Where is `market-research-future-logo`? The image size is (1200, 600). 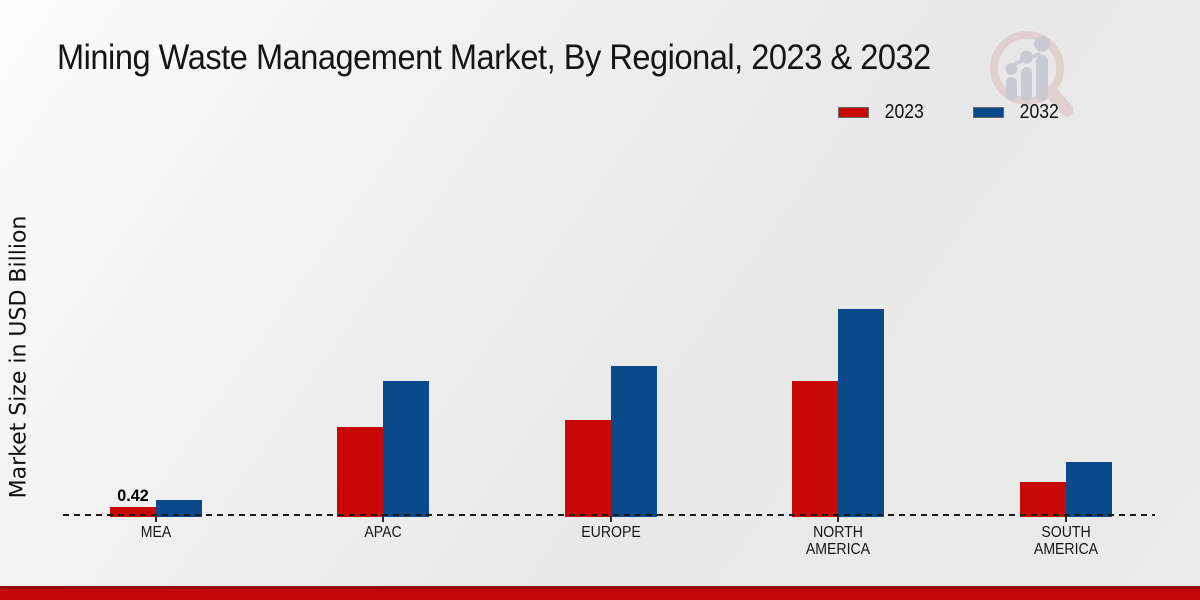 market-research-future-logo is located at coordinates (1032, 74).